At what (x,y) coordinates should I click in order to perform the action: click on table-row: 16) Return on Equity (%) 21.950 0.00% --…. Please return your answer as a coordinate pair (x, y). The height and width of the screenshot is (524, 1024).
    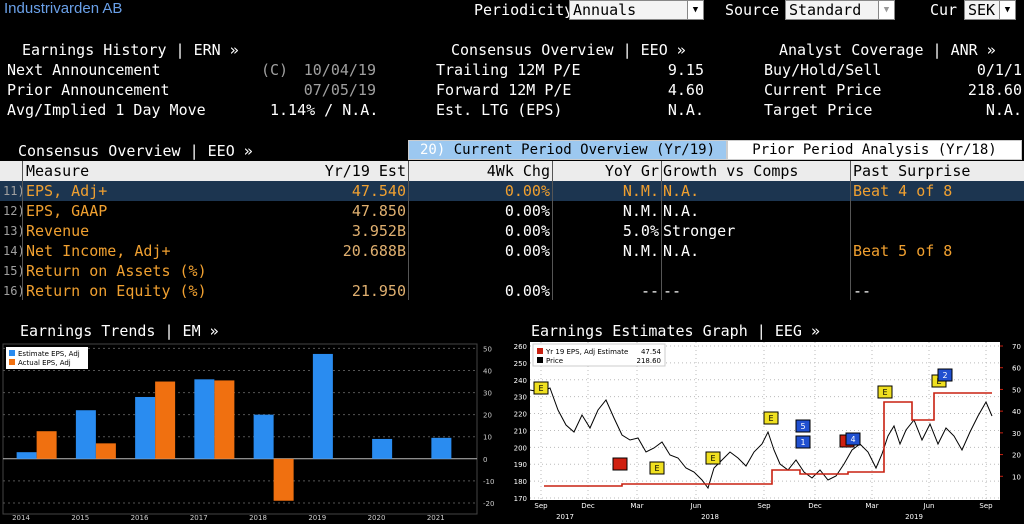
    Looking at the image, I should click on (437, 291).